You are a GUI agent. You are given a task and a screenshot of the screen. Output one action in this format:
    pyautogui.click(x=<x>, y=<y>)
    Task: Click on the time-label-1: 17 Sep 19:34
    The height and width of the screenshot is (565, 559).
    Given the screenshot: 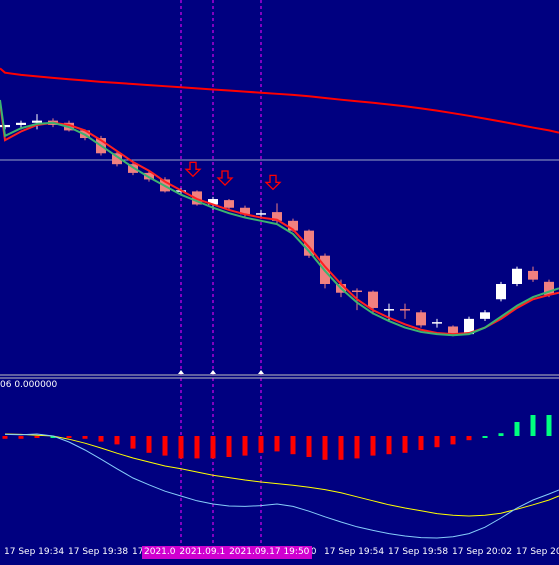 What is the action you would take?
    pyautogui.click(x=34, y=552)
    